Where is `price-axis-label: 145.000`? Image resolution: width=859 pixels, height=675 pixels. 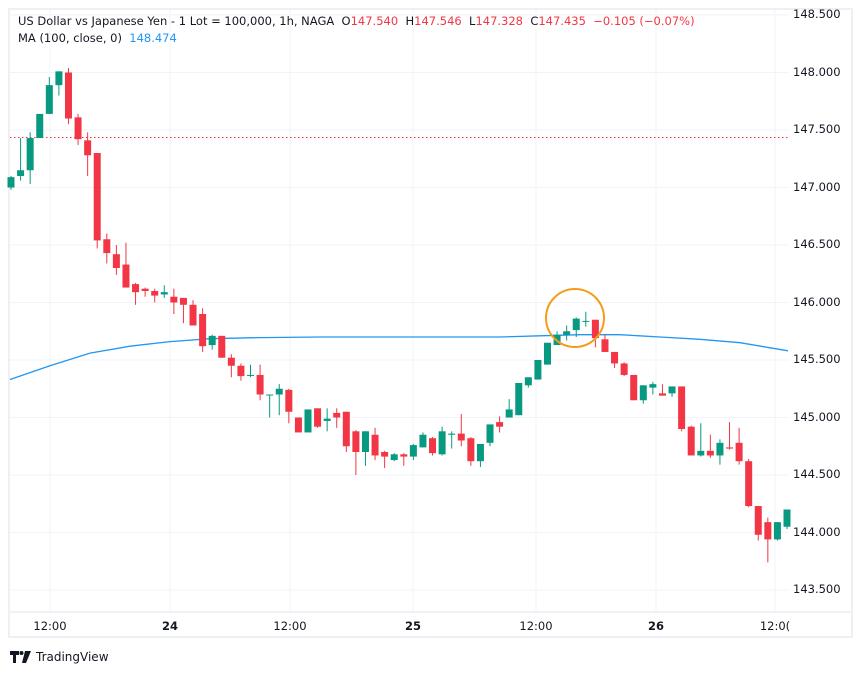
price-axis-label: 145.000 is located at coordinates (817, 416).